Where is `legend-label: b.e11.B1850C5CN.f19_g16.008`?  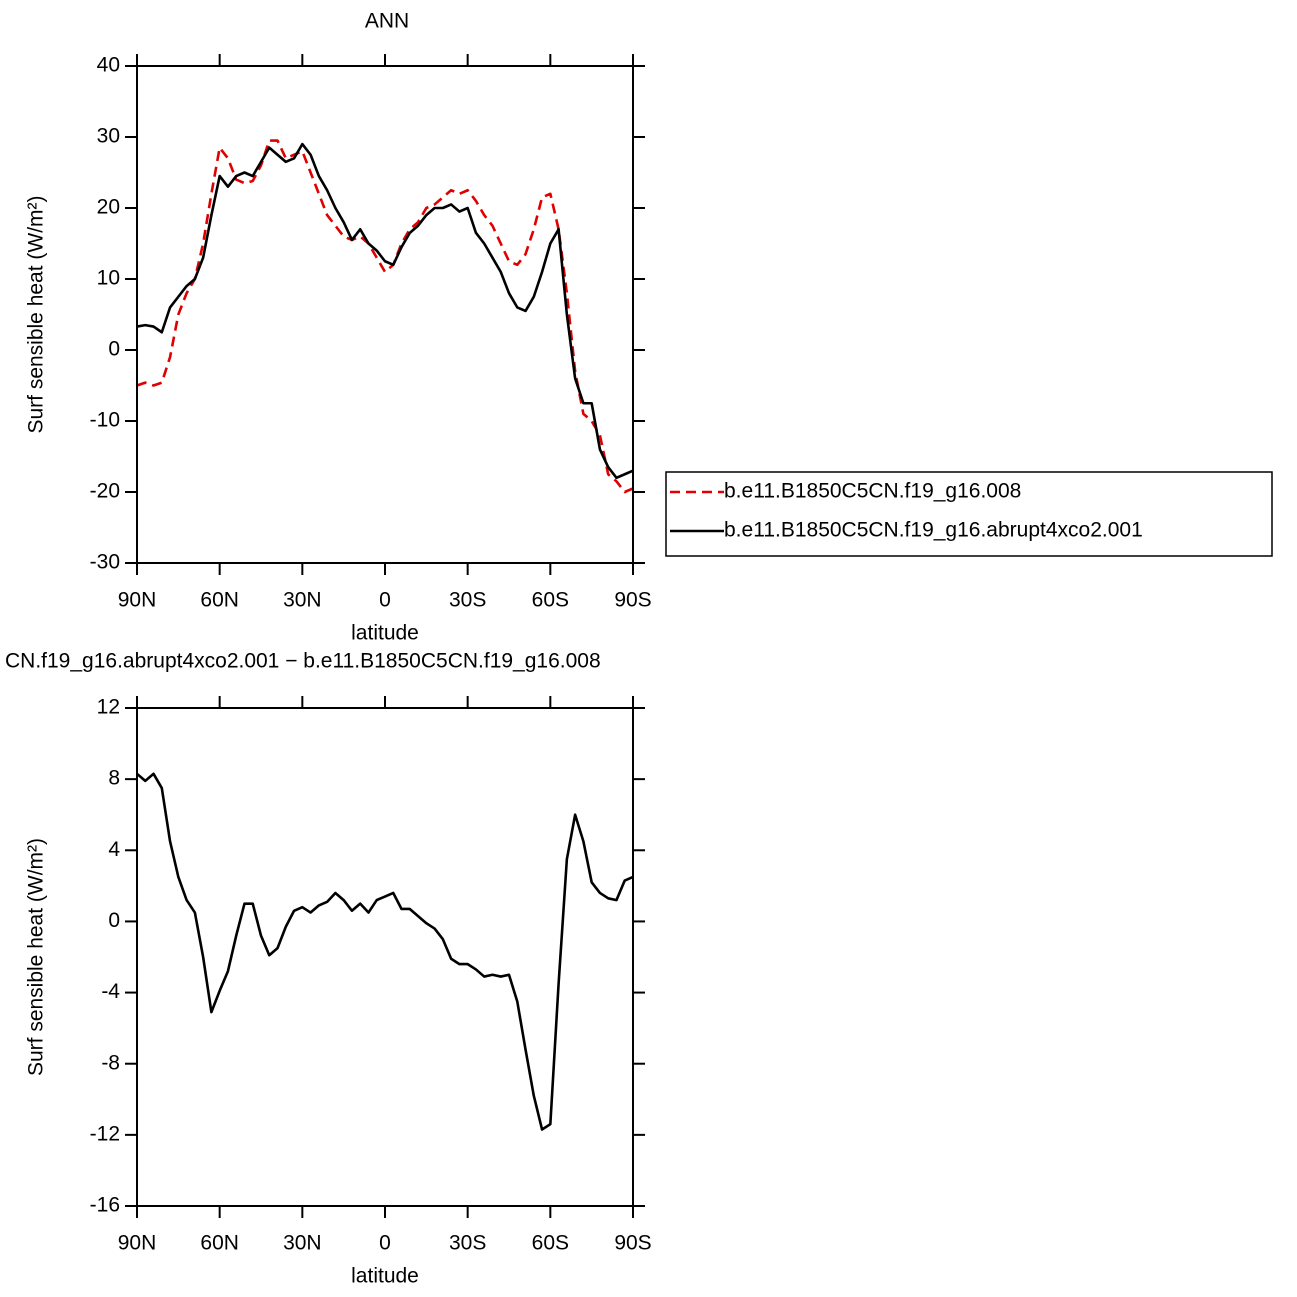 legend-label: b.e11.B1850C5CN.f19_g16.008 is located at coordinates (872, 491).